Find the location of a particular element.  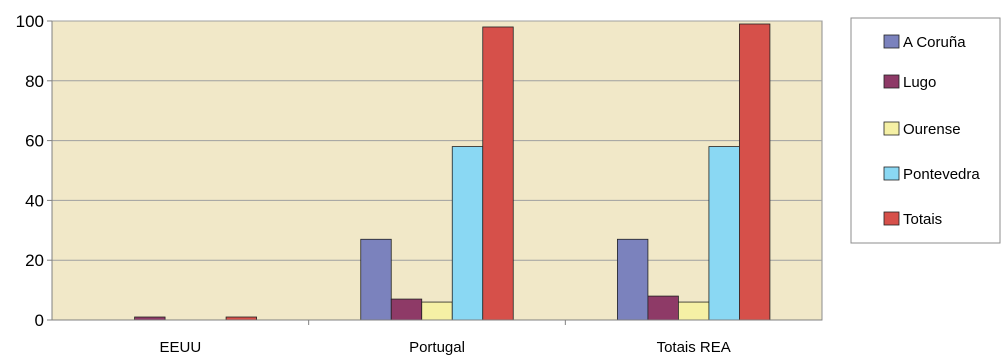

bar-pontevedra-totais-rea is located at coordinates (724, 233).